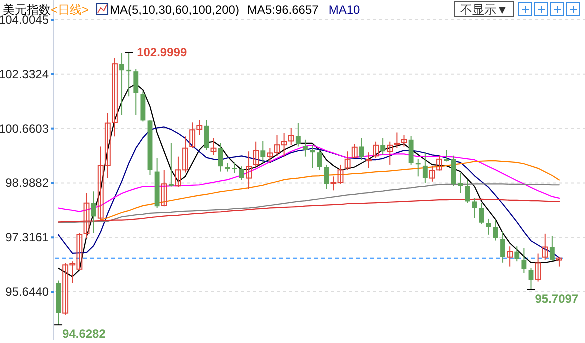 Image resolution: width=585 pixels, height=343 pixels. I want to click on annotation: 不显示▼, so click(484, 10).